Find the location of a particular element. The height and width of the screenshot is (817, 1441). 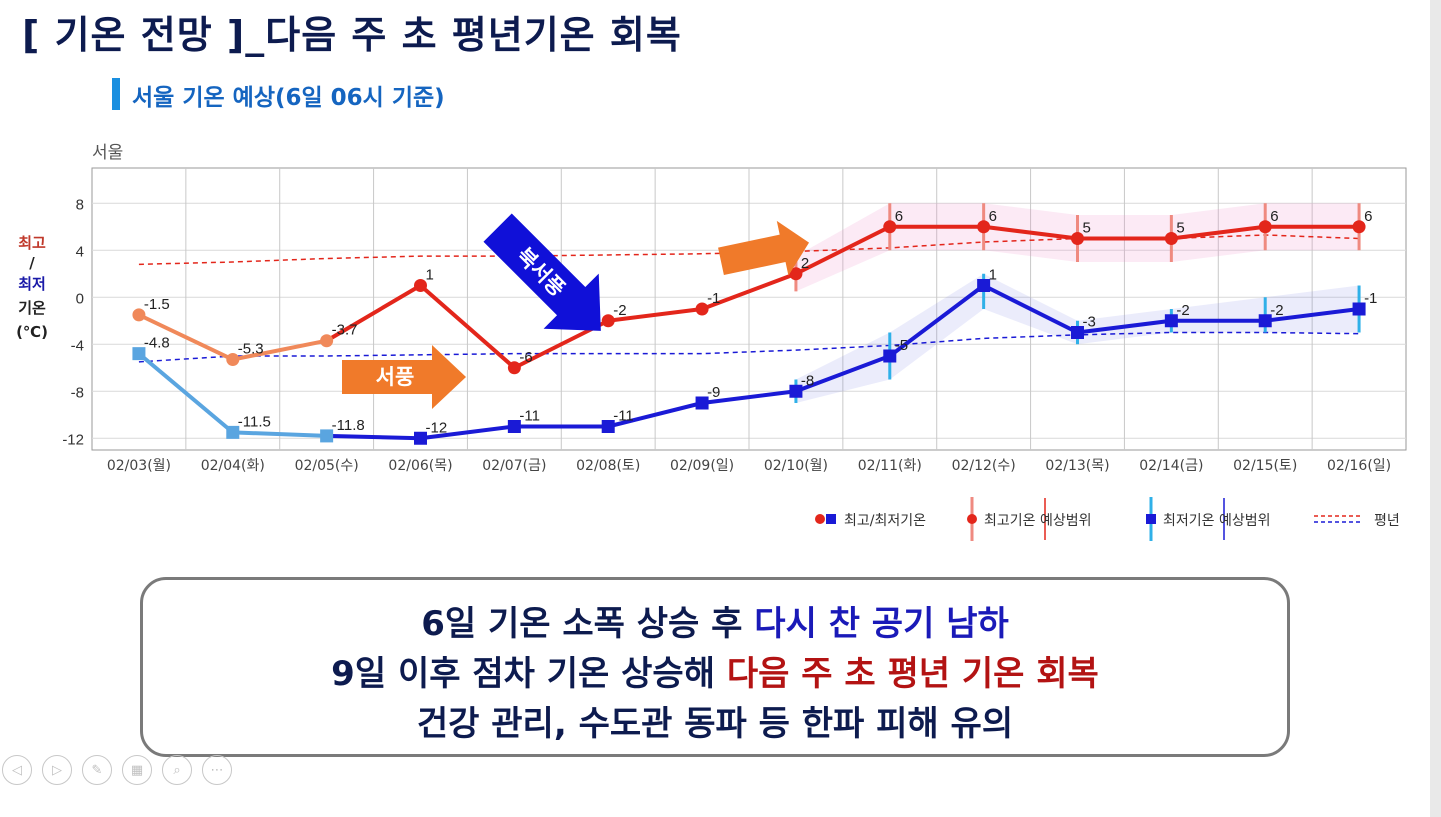

x-tick-label: 02/07(금) is located at coordinates (514, 466).